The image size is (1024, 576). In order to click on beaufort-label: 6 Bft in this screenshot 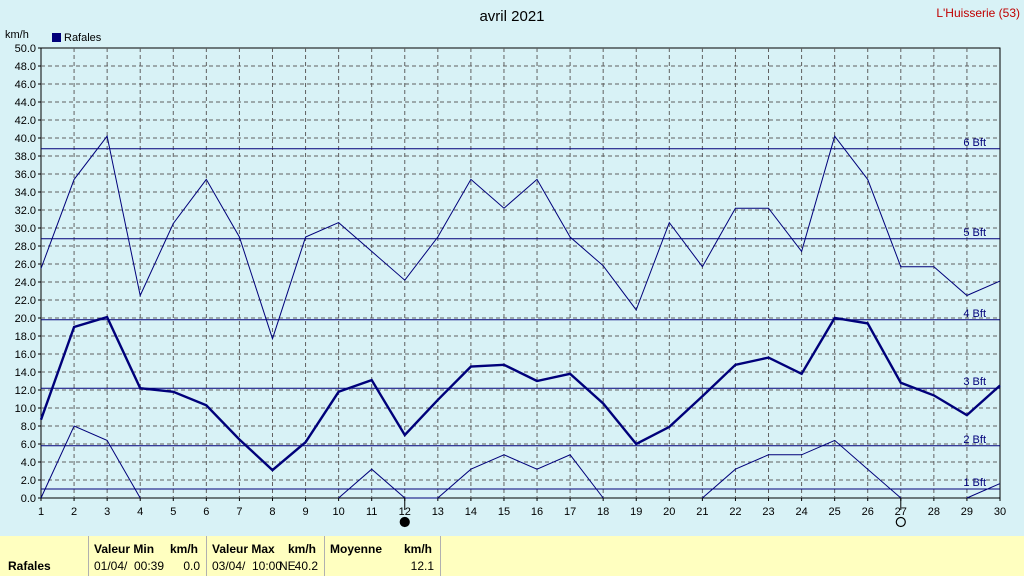, I will do `click(974, 143)`.